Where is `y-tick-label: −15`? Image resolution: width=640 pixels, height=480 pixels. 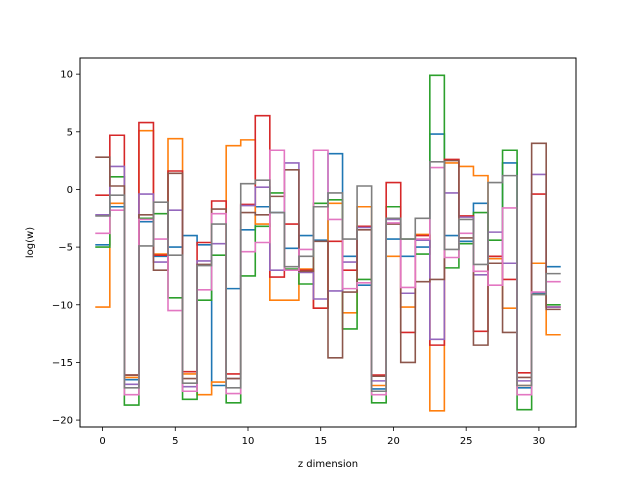 y-tick-label: −15 is located at coordinates (62, 363).